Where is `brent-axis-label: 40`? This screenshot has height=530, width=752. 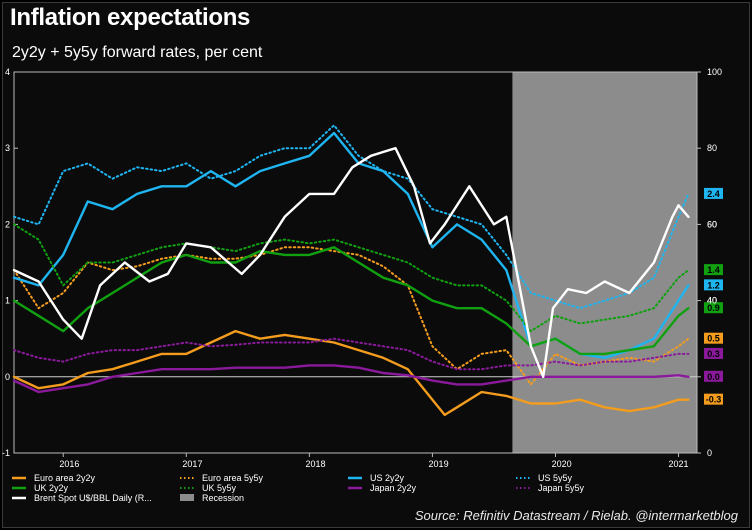
brent-axis-label: 40 is located at coordinates (712, 301).